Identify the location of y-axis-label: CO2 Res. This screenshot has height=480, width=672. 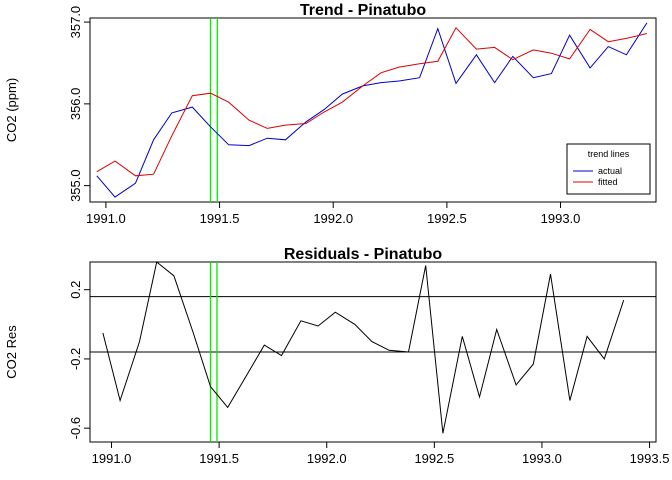
(11, 352).